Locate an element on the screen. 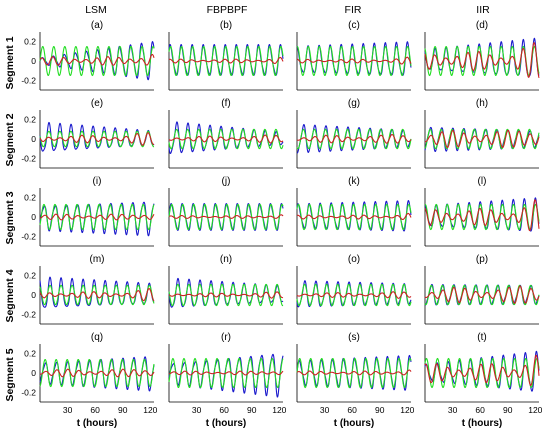 The image size is (550, 438). panel-d: (d) is located at coordinates (482, 55).